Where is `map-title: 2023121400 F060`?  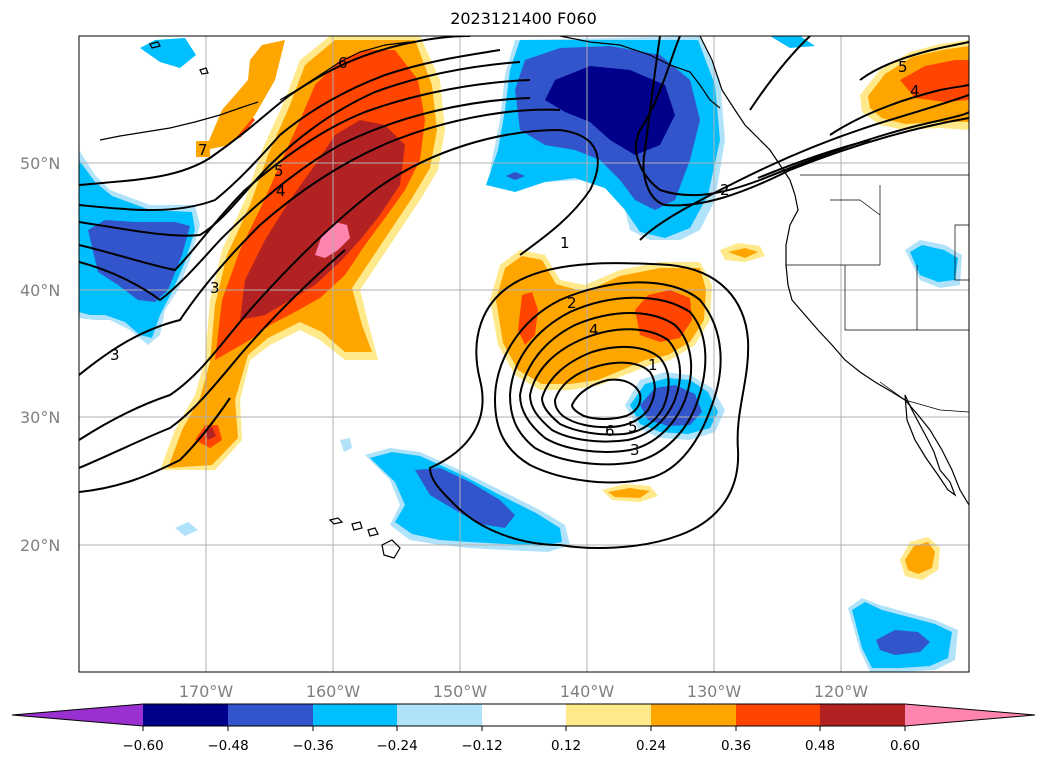
map-title: 2023121400 F060 is located at coordinates (523, 18).